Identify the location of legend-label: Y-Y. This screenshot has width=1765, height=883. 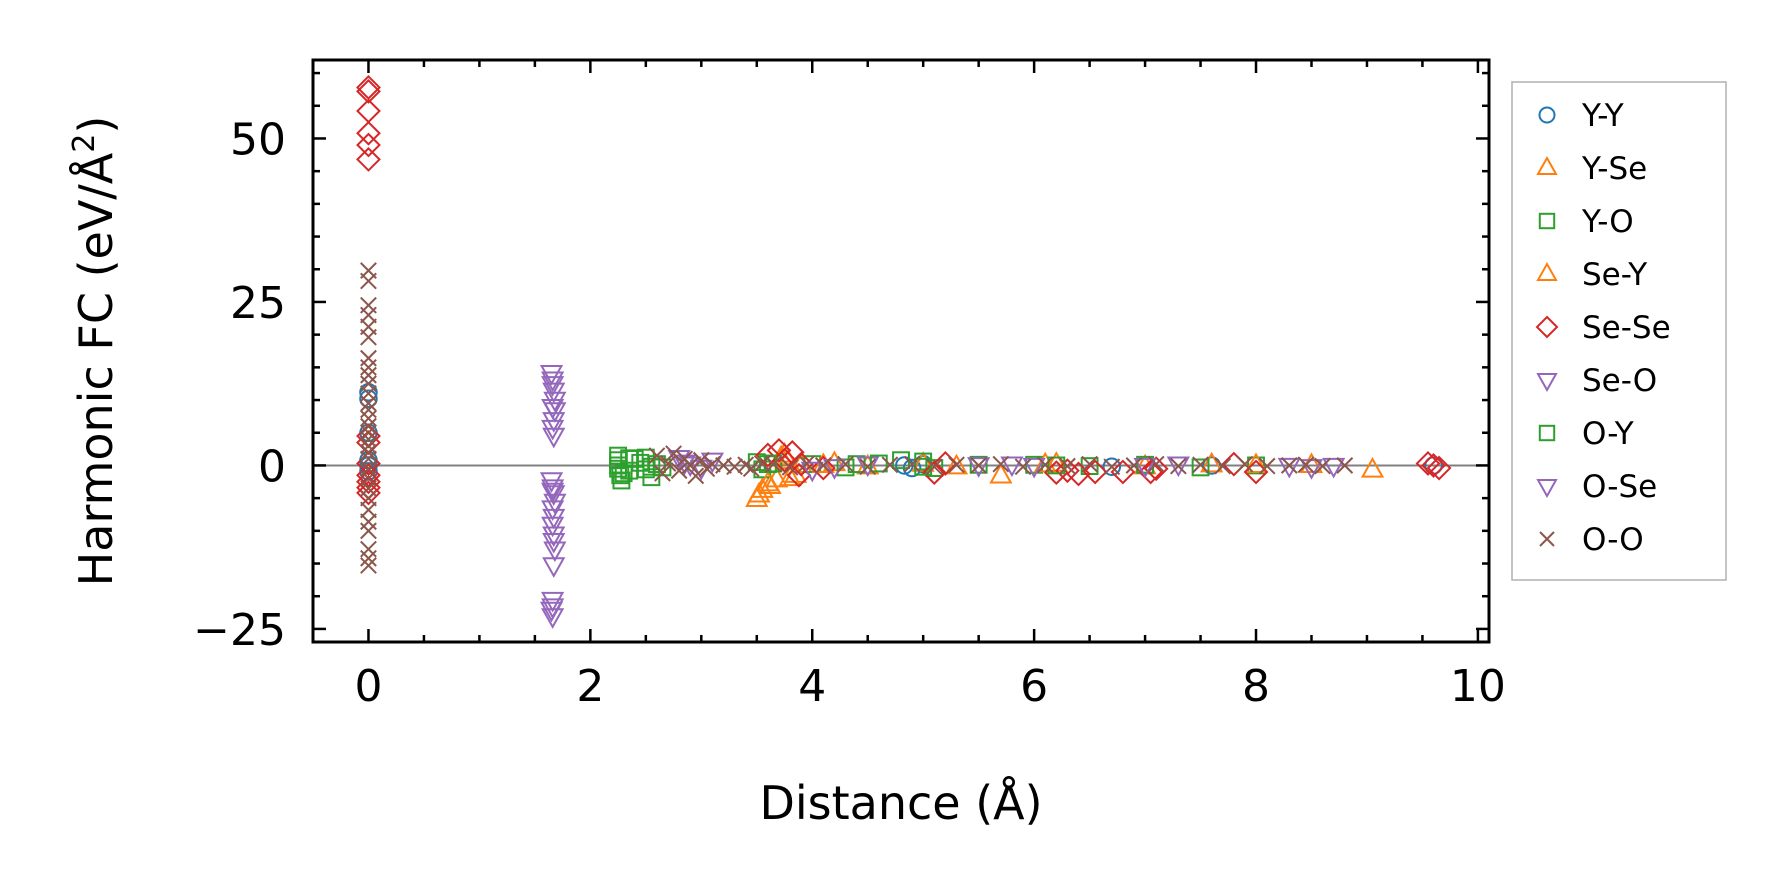
(1602, 116).